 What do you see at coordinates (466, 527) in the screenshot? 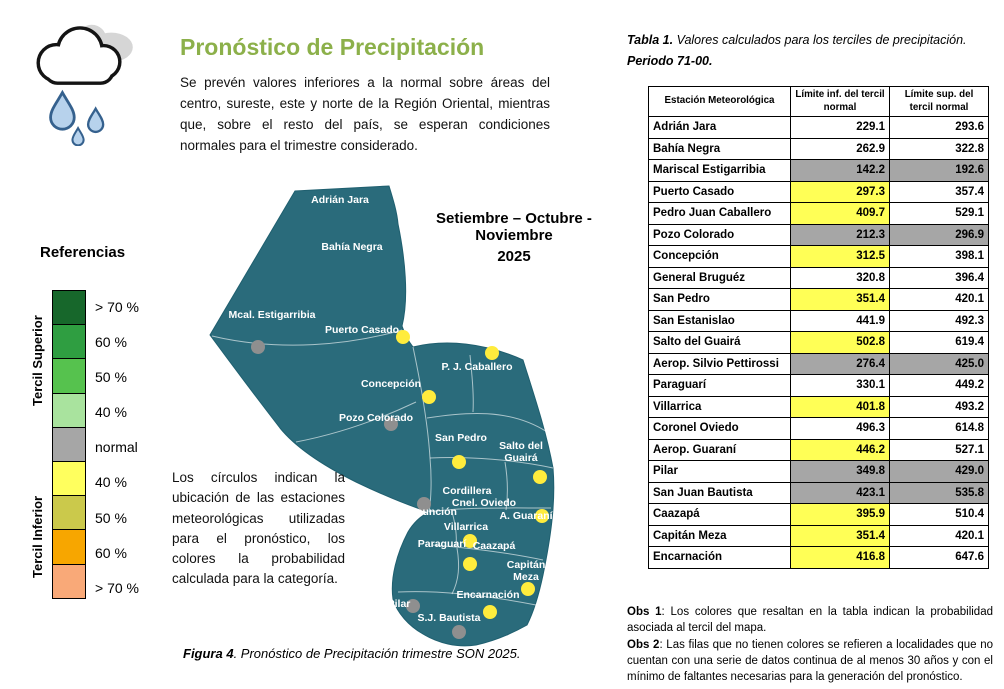
I see `map-station-label: Villarrica` at bounding box center [466, 527].